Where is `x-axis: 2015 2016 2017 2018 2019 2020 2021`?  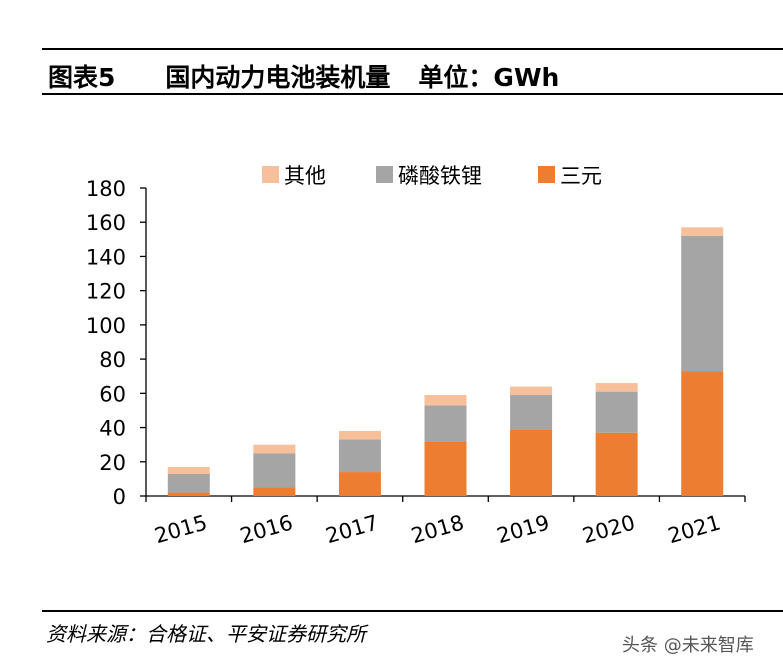 x-axis: 2015 2016 2017 2018 2019 2020 2021 is located at coordinates (445, 521).